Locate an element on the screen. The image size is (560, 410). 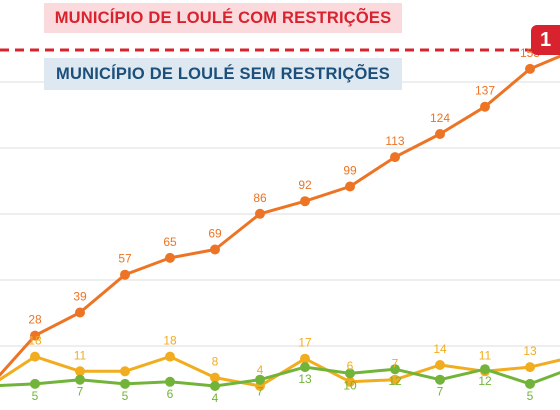
series-2-label-2: 7 is located at coordinates (80, 392).